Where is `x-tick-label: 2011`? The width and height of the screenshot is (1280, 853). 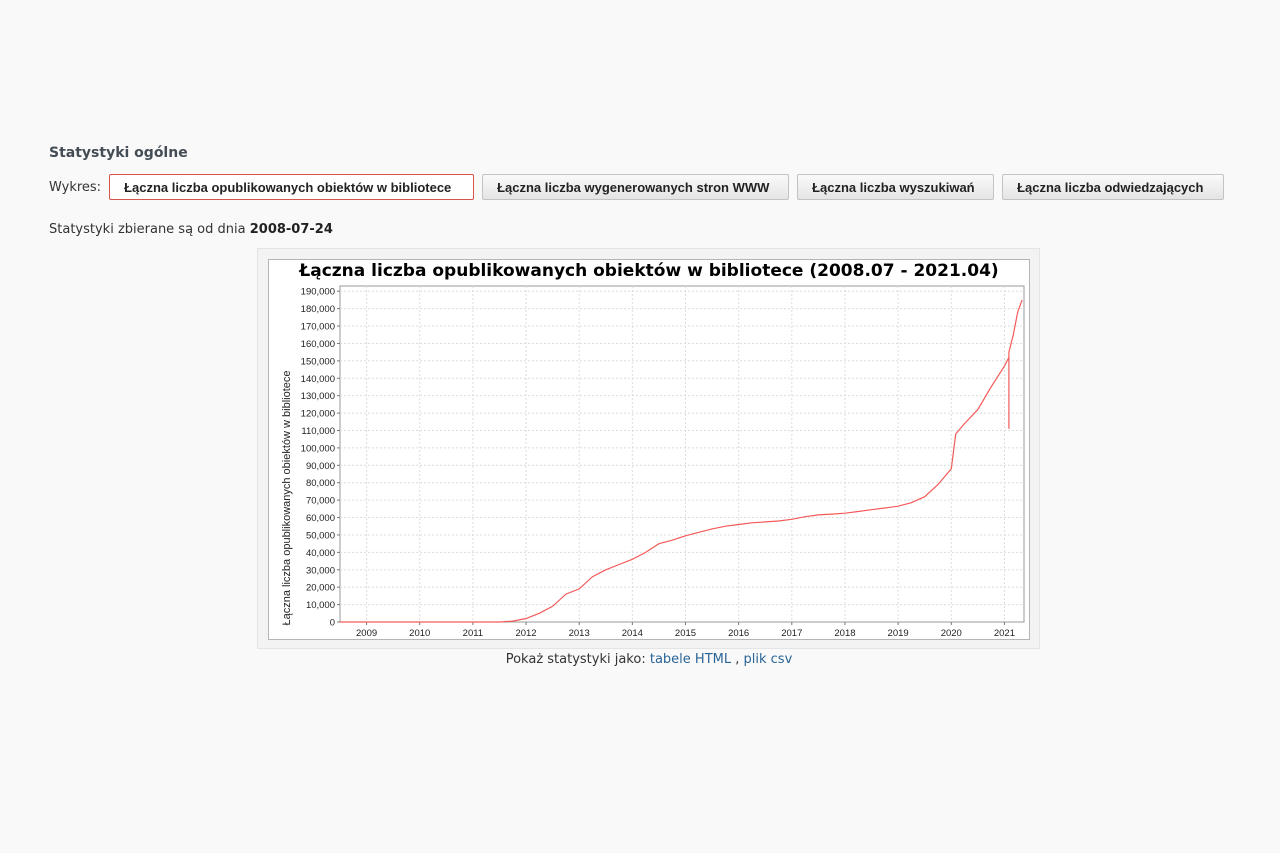 x-tick-label: 2011 is located at coordinates (473, 633).